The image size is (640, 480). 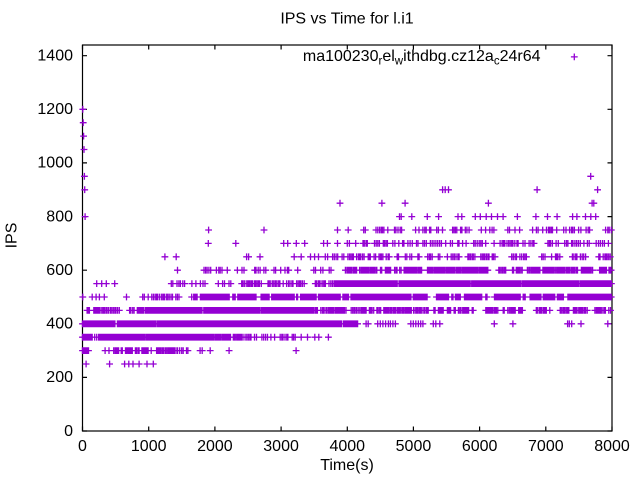 I want to click on y-tick-label: 1200, so click(x=55, y=109).